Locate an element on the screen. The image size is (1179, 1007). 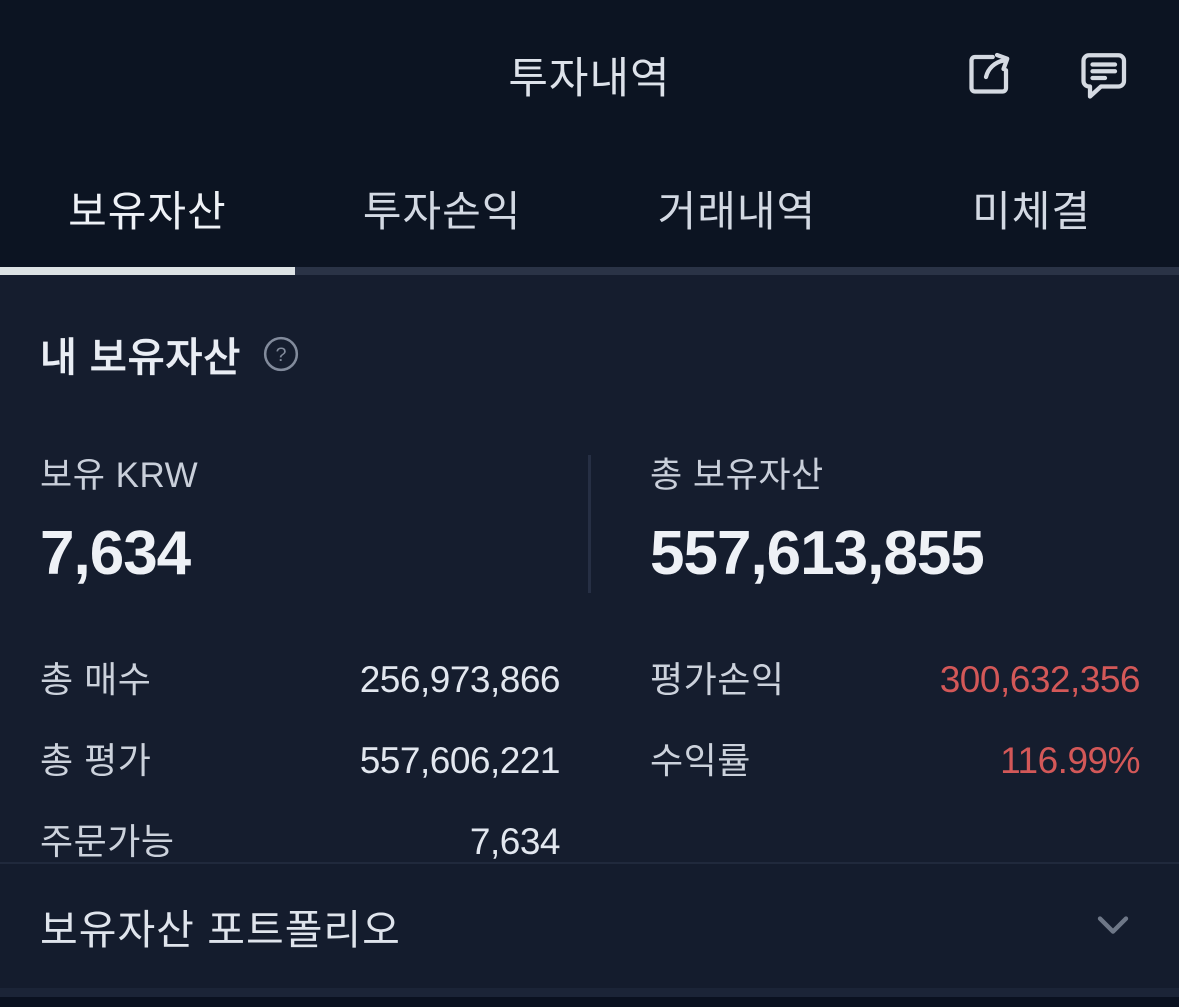
section-title-row: 내 보유자산 ? is located at coordinates (590, 354).